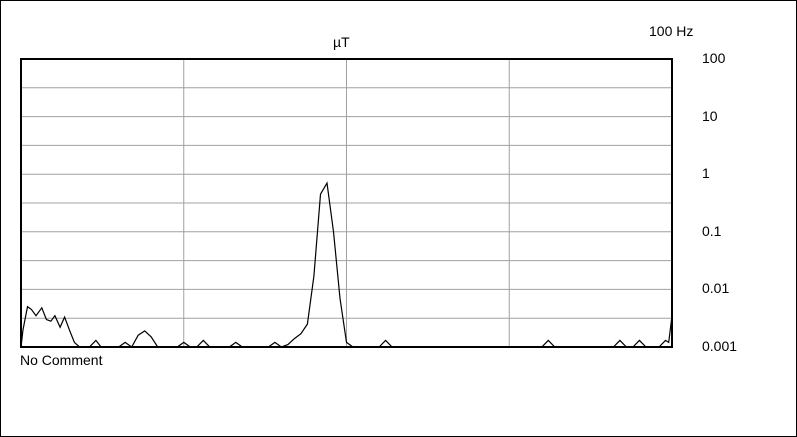 The image size is (797, 437). I want to click on y-tick-label: 10, so click(710, 115).